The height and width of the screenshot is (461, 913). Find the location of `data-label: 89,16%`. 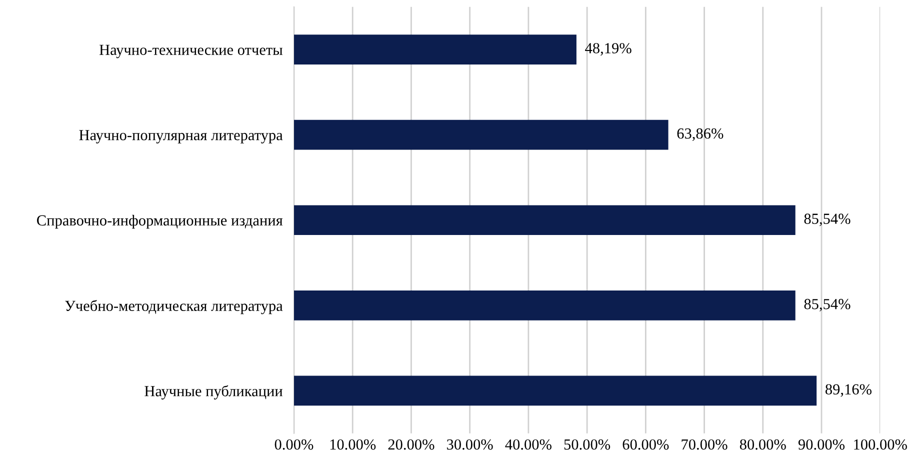

data-label: 89,16% is located at coordinates (849, 390).